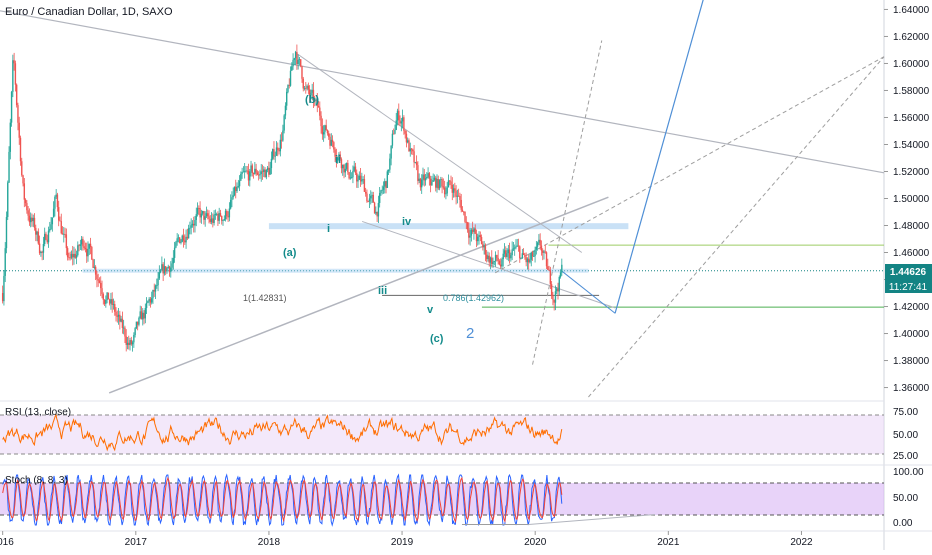 Image resolution: width=932 pixels, height=555 pixels. Describe the element at coordinates (329, 500) in the screenshot. I see `stoch-lines` at that location.